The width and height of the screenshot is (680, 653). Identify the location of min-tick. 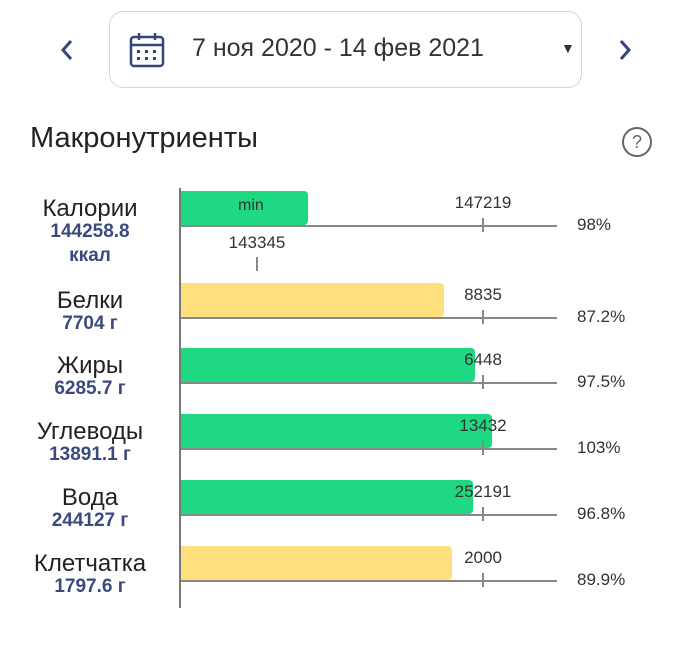
(257, 264).